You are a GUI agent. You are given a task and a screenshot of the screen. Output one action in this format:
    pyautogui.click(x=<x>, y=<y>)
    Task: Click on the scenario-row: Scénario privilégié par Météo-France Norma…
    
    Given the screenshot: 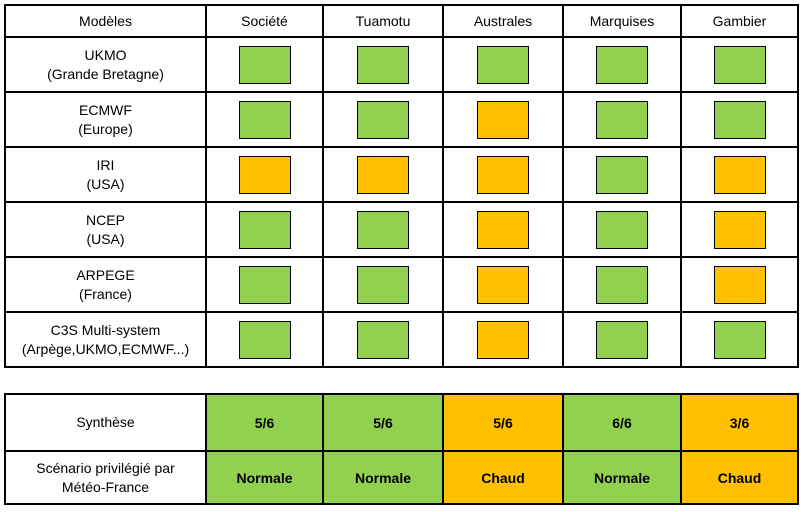 What is the action you would take?
    pyautogui.click(x=401, y=477)
    